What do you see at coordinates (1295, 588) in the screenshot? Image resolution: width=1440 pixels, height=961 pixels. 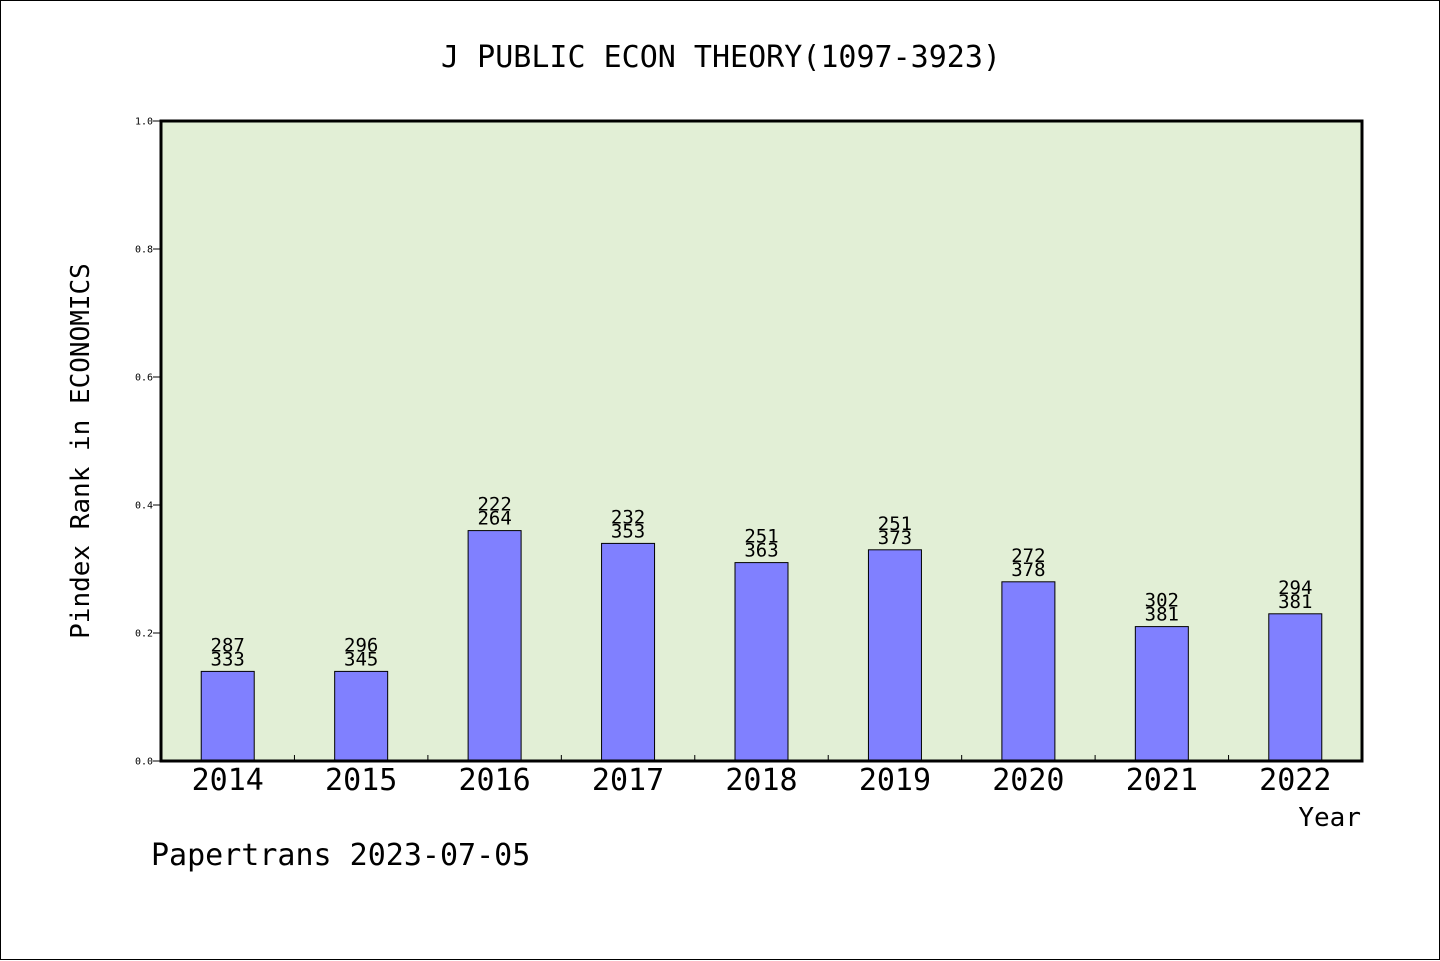 I see `bar-rank-label: 294` at bounding box center [1295, 588].